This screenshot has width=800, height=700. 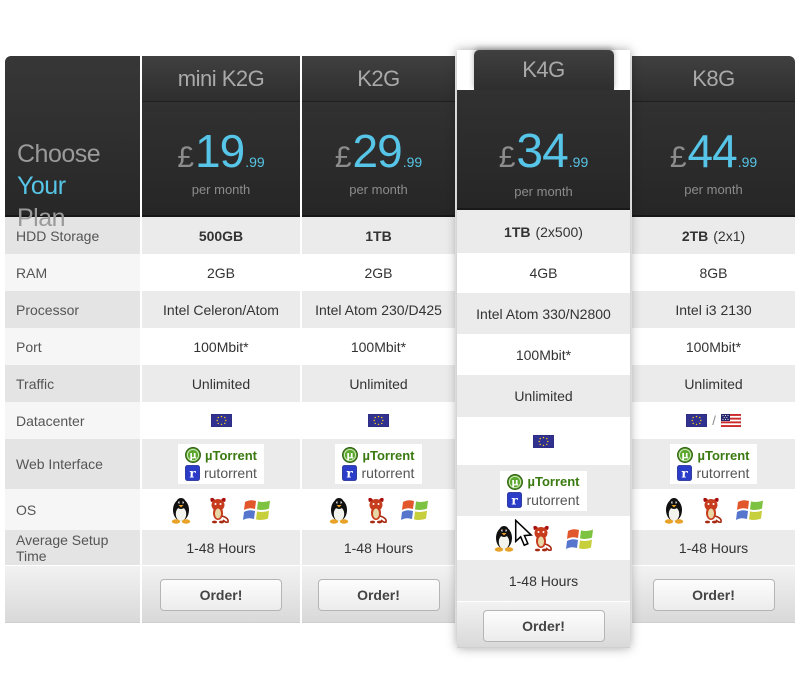 I want to click on plan-price-k8g: £44.99 per month, so click(x=713, y=159).